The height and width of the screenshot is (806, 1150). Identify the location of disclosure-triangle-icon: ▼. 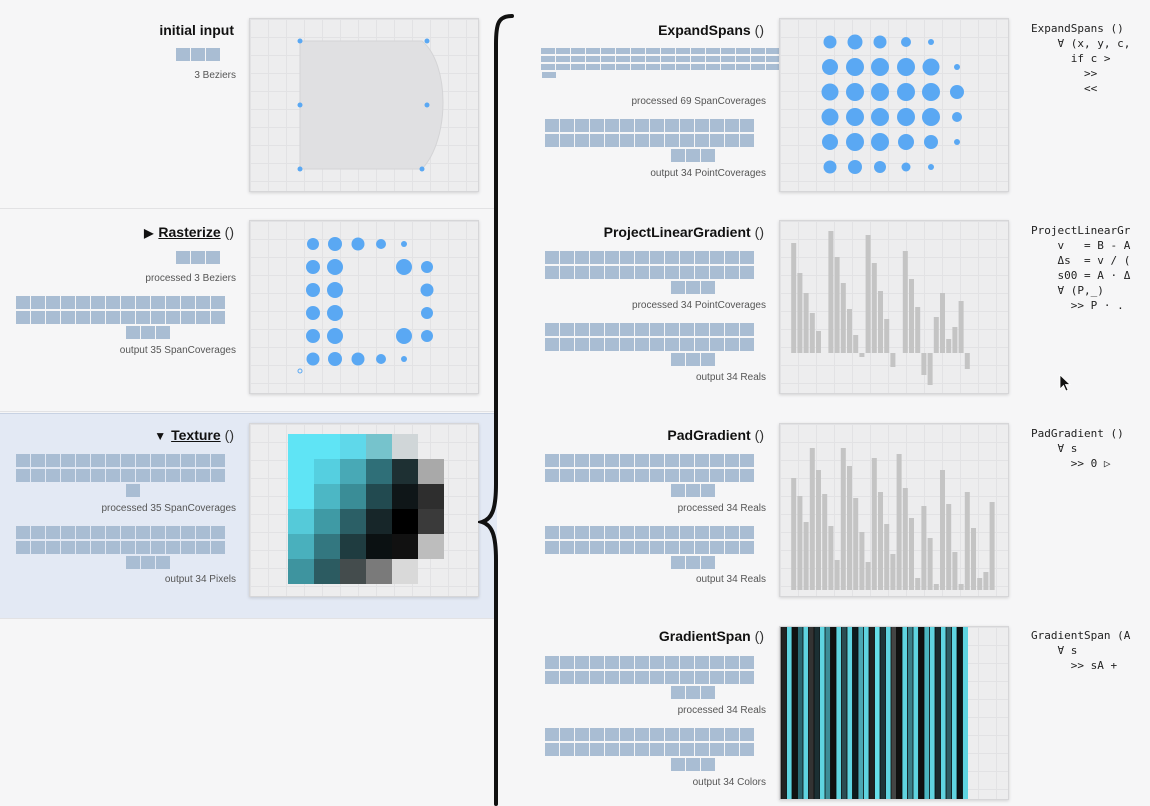
(160, 436).